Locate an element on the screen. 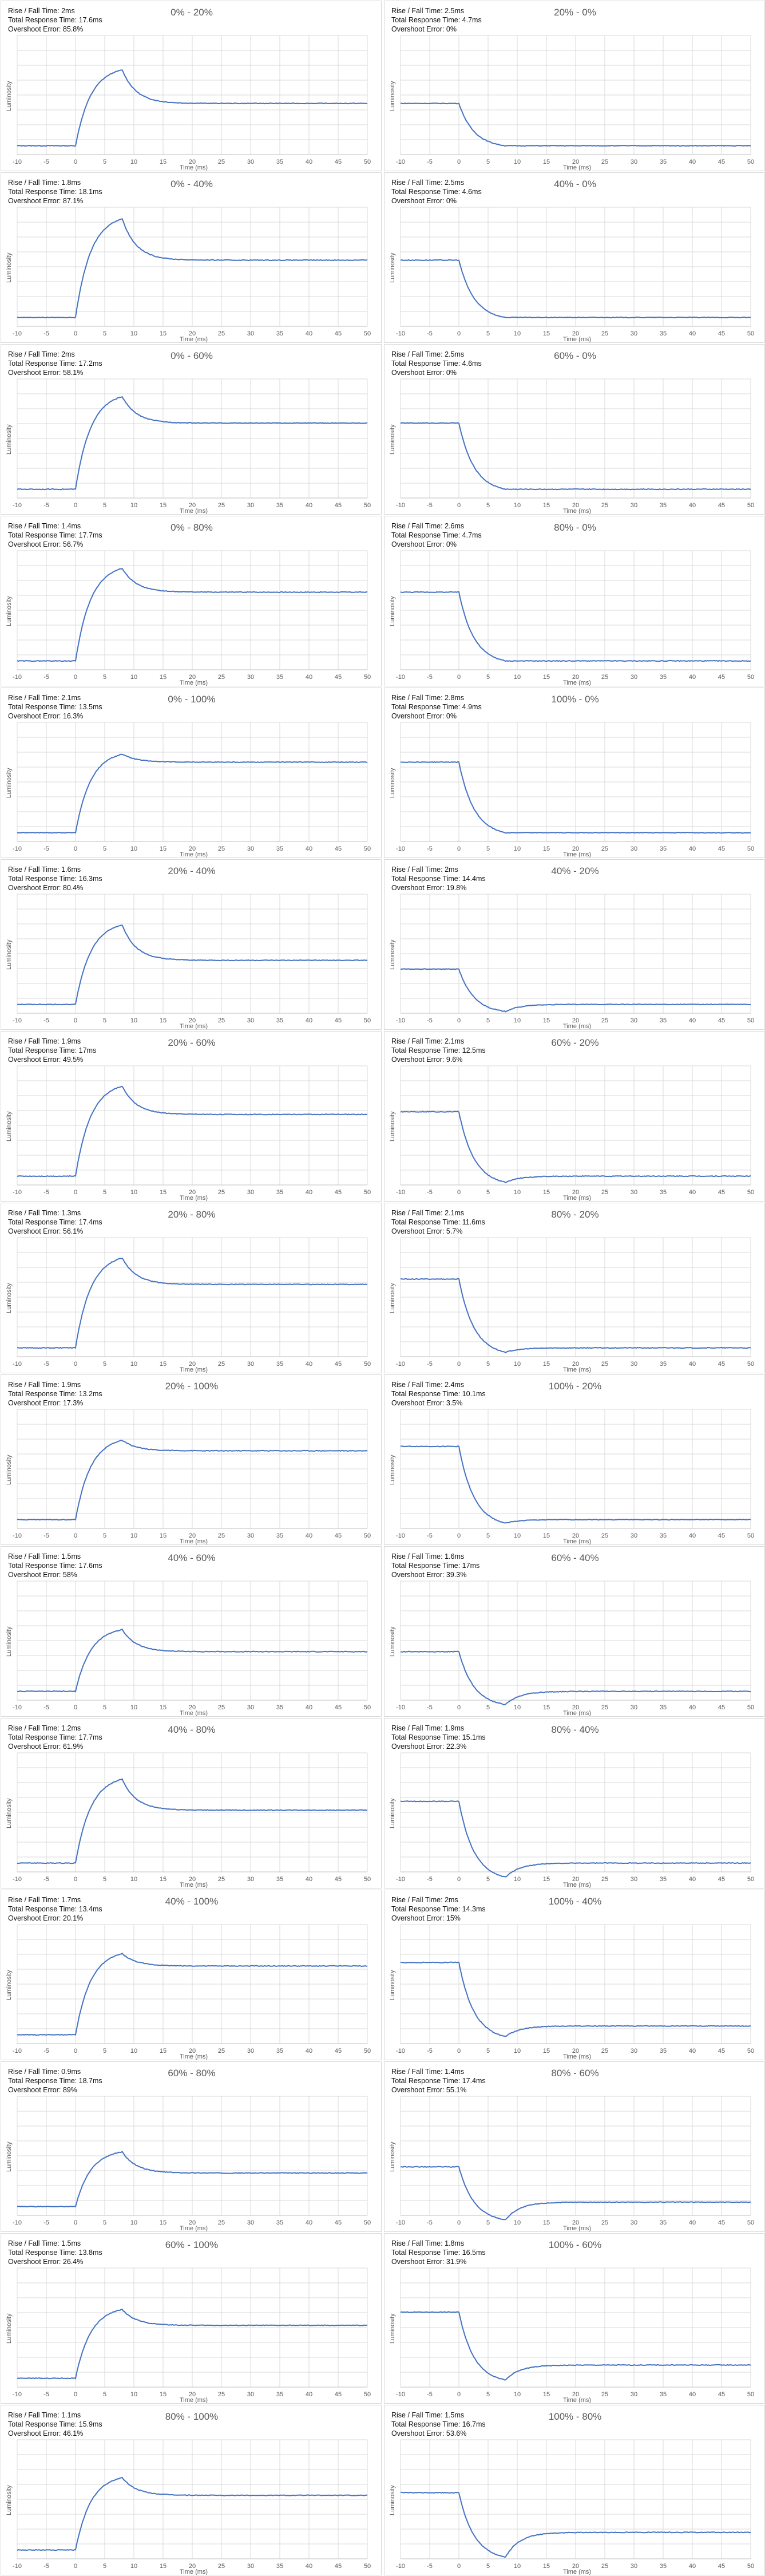 This screenshot has width=765, height=2576. stat-rise: Rise / Fall Time: 1.9ms is located at coordinates (55, 1384).